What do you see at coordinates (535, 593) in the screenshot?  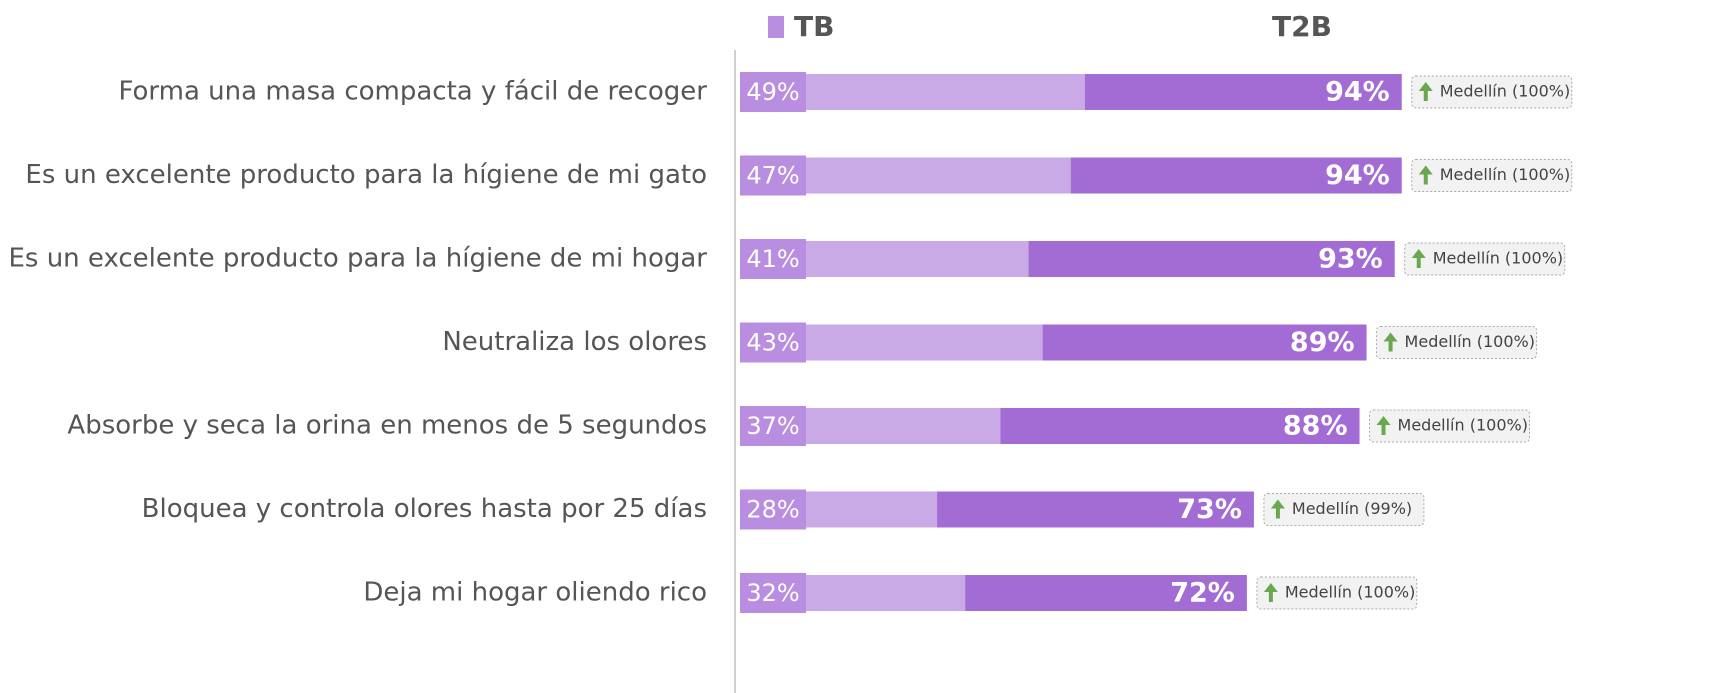 I see `category-label: Deja mi hogar oliendo rico` at bounding box center [535, 593].